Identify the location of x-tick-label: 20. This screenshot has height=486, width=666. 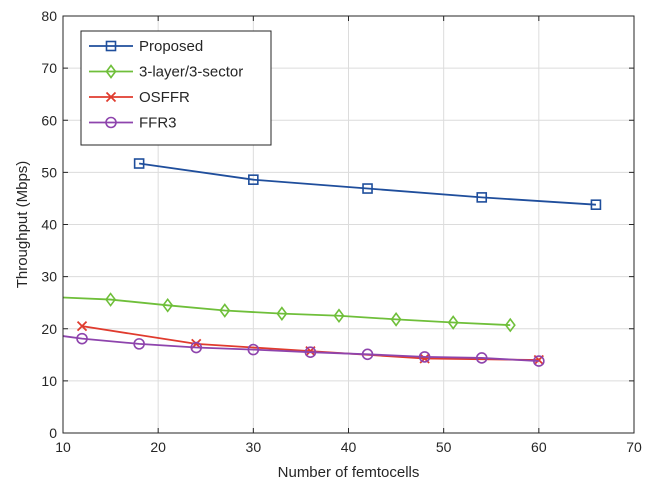
(158, 447).